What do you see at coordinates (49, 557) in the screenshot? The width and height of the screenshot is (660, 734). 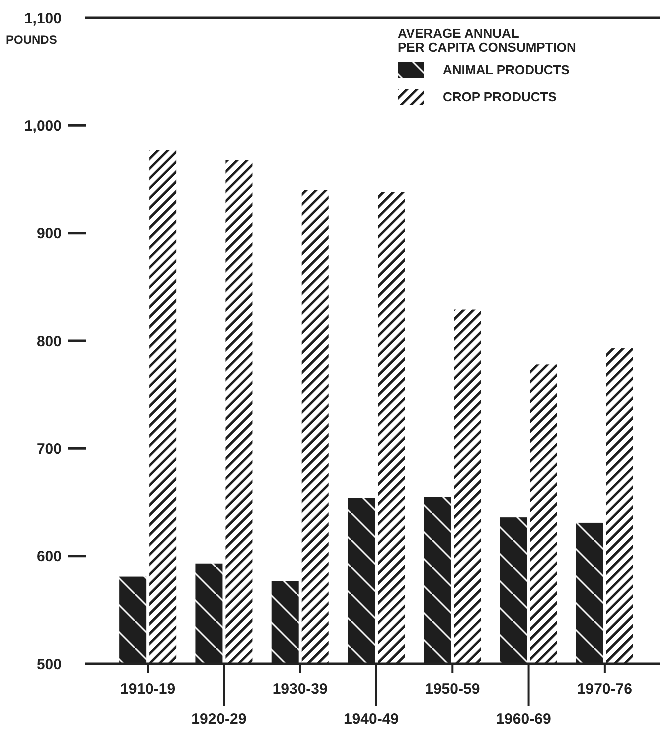 I see `y-tick-label: 600` at bounding box center [49, 557].